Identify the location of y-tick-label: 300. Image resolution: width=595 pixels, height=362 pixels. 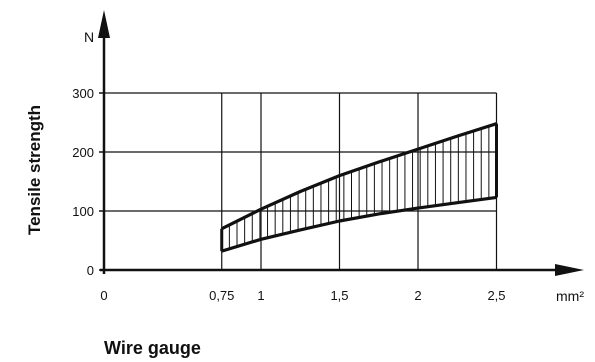
(83, 93).